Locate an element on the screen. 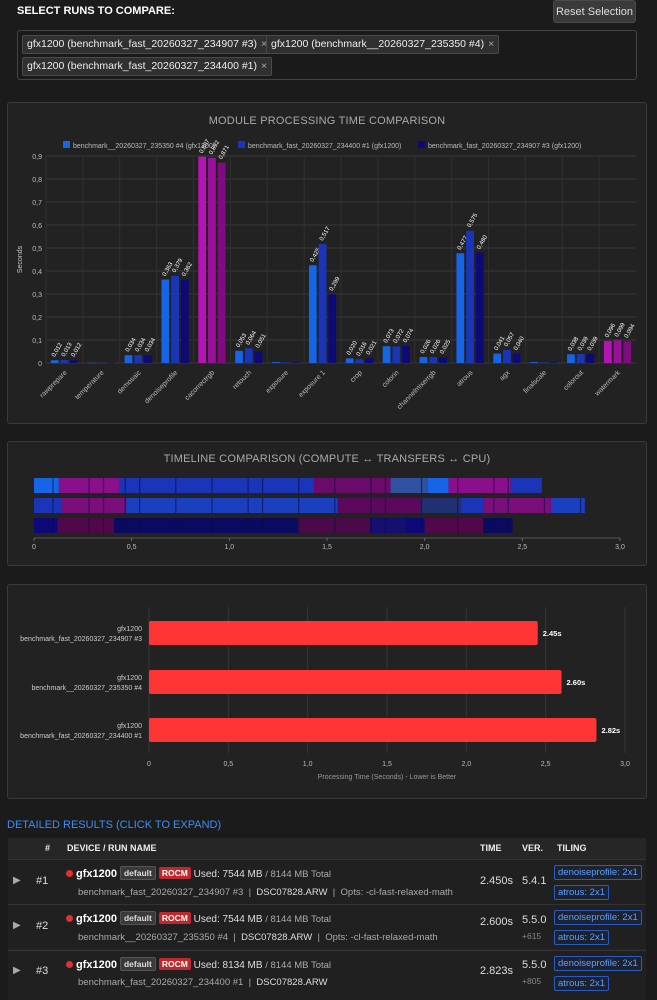 The width and height of the screenshot is (657, 1000). reset-selection-button: Reset Selection is located at coordinates (594, 11).